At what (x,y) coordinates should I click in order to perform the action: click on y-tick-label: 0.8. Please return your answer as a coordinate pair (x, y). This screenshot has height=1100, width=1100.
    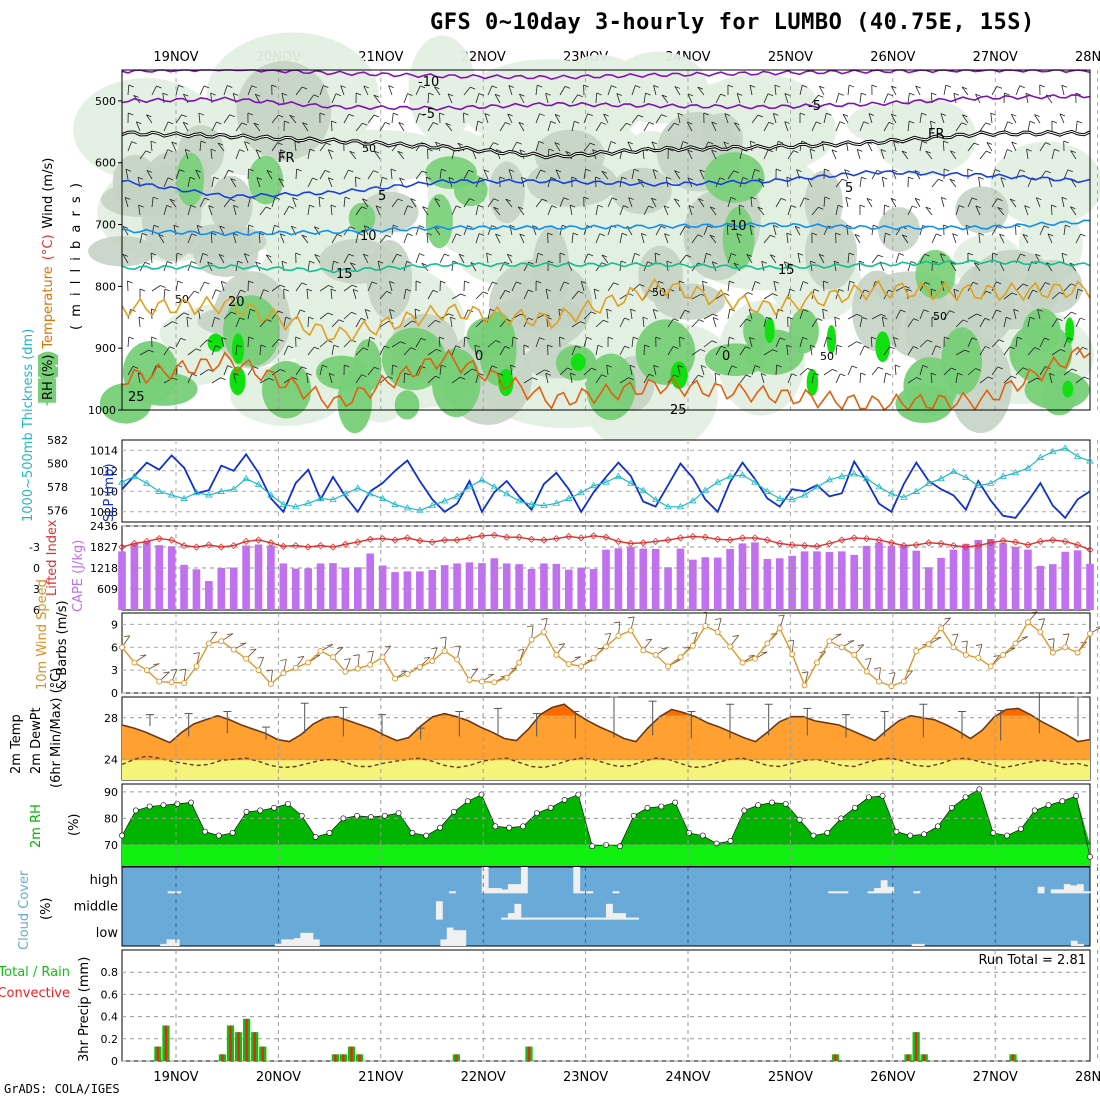
    Looking at the image, I should click on (110, 972).